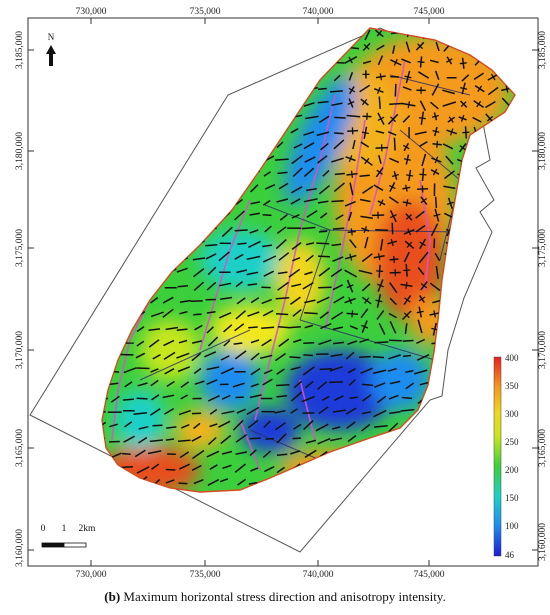 Image resolution: width=550 pixels, height=615 pixels. Describe the element at coordinates (91, 575) in the screenshot. I see `bottom-tick-label: 730,000` at that location.